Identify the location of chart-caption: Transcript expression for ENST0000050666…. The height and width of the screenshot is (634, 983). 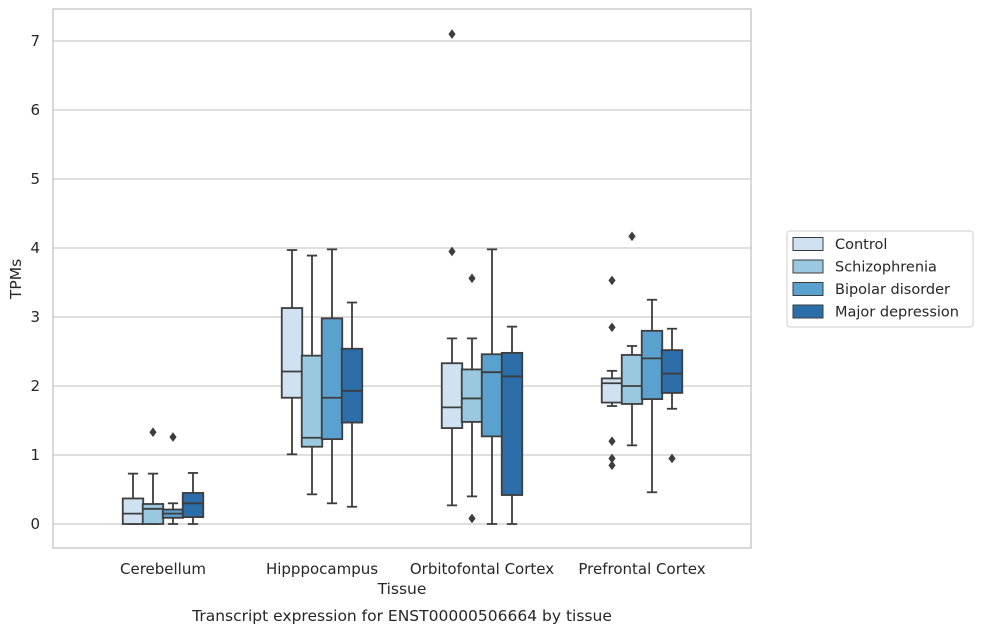
(401, 616).